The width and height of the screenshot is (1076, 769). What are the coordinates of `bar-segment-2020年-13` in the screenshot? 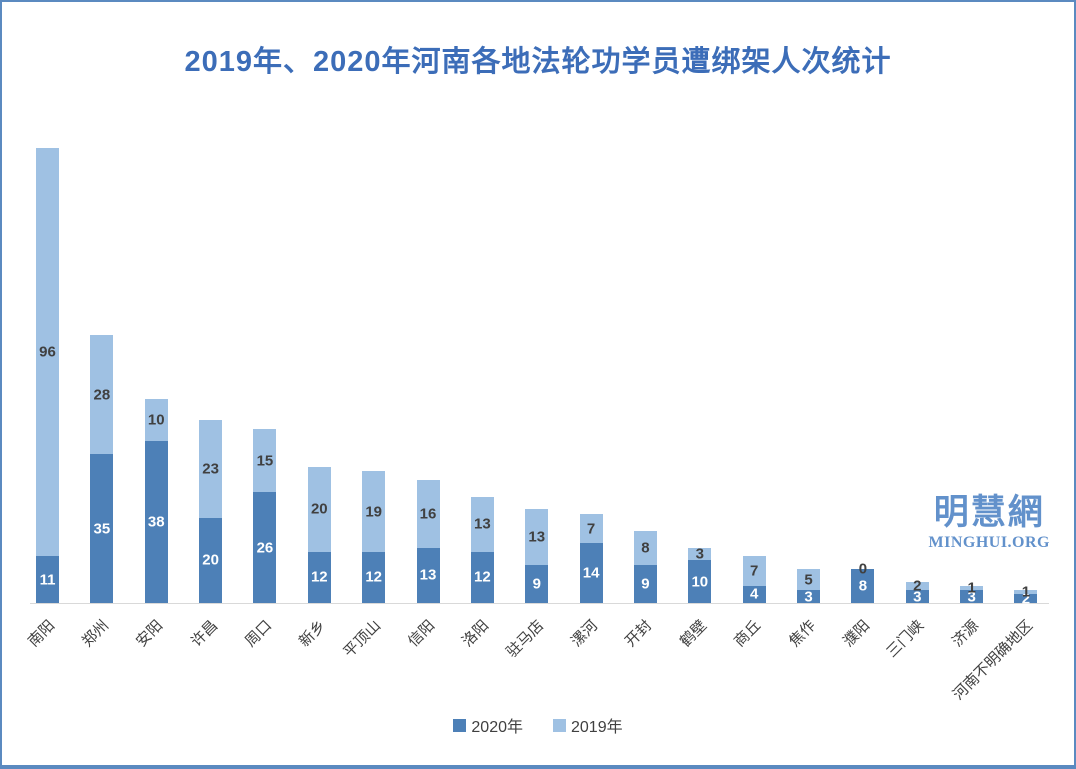 It's located at (700, 581).